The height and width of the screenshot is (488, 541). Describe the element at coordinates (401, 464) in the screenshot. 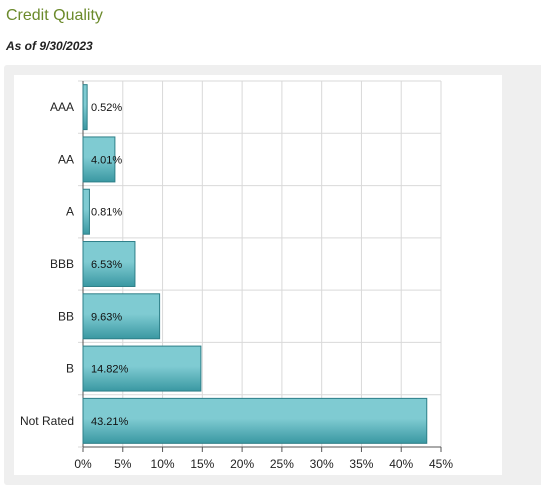

I see `x-tick-label: 40%` at that location.